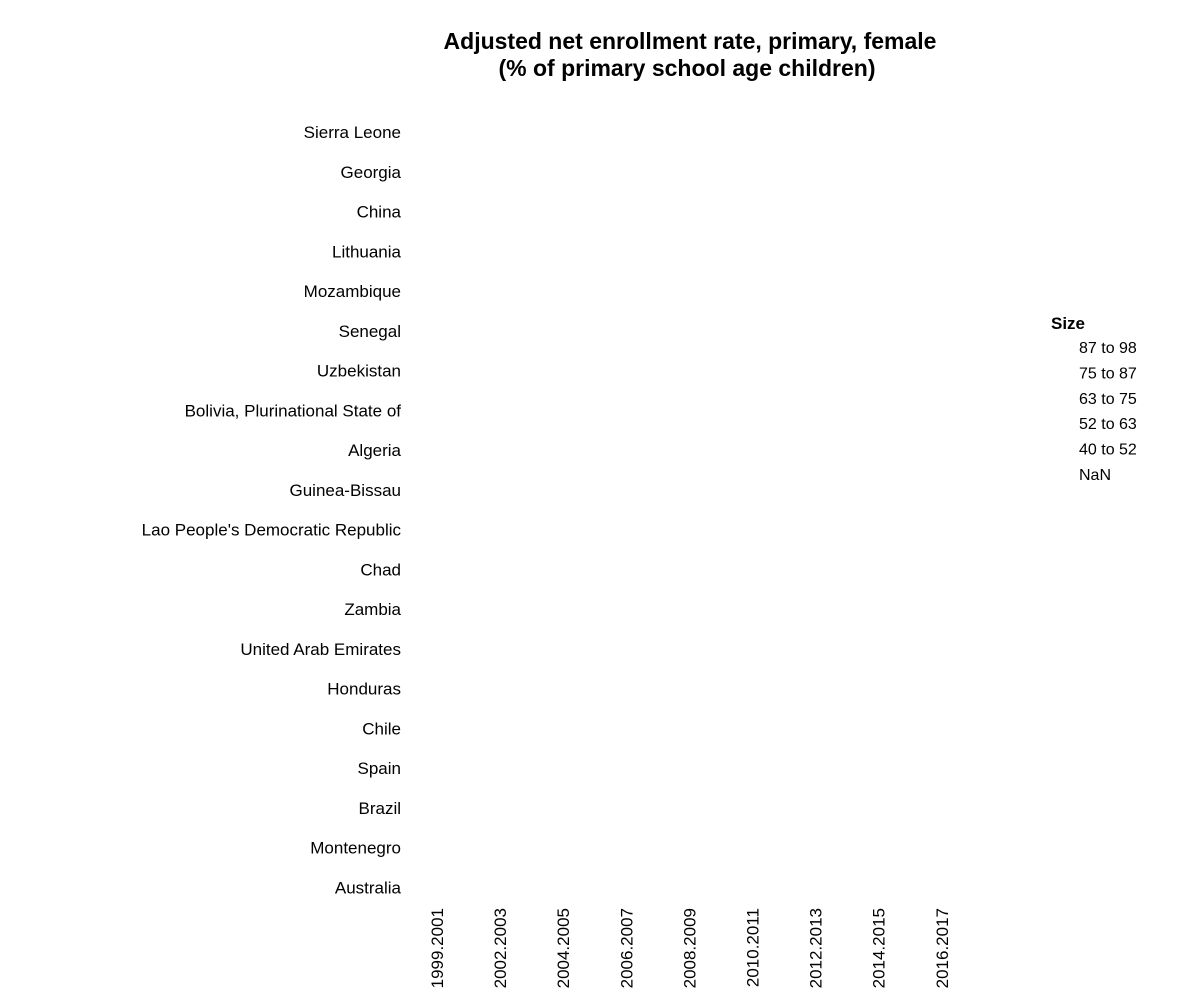 The image size is (1200, 1000). What do you see at coordinates (816, 948) in the screenshot?
I see `x-tick-label: 2012.2013` at bounding box center [816, 948].